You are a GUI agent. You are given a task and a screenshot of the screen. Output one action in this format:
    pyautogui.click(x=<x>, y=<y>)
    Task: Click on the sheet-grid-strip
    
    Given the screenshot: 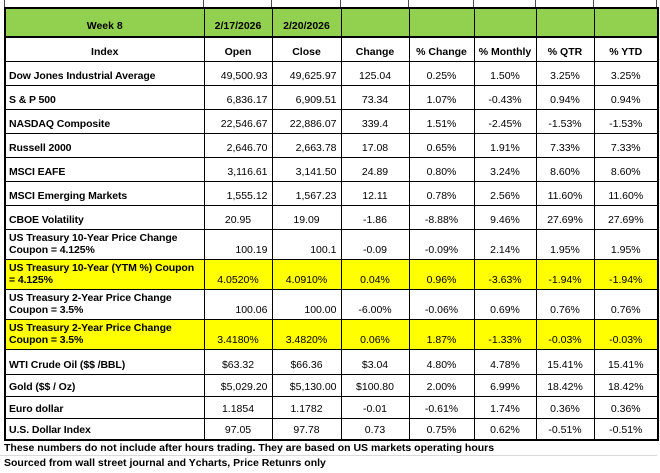 What is the action you would take?
    pyautogui.click(x=330, y=3)
    